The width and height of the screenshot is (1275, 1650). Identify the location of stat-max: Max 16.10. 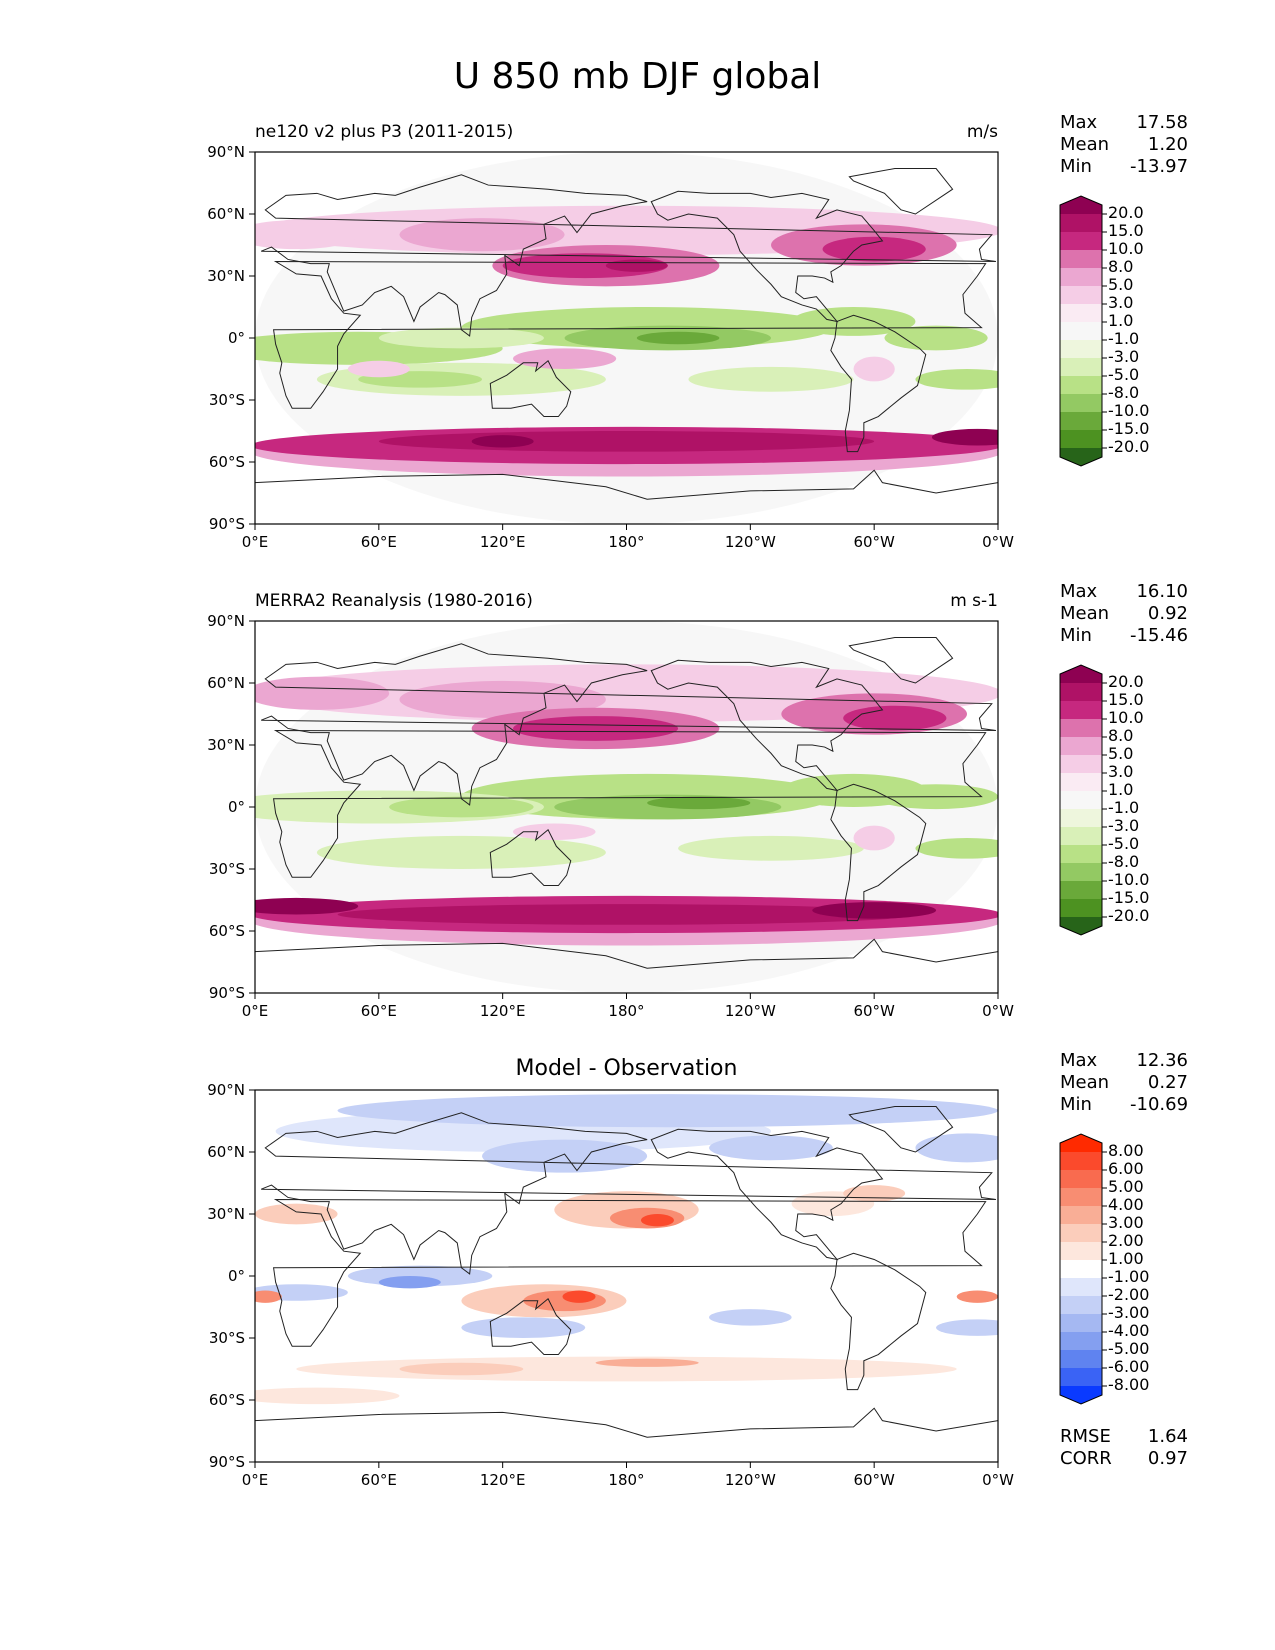
(1124, 592).